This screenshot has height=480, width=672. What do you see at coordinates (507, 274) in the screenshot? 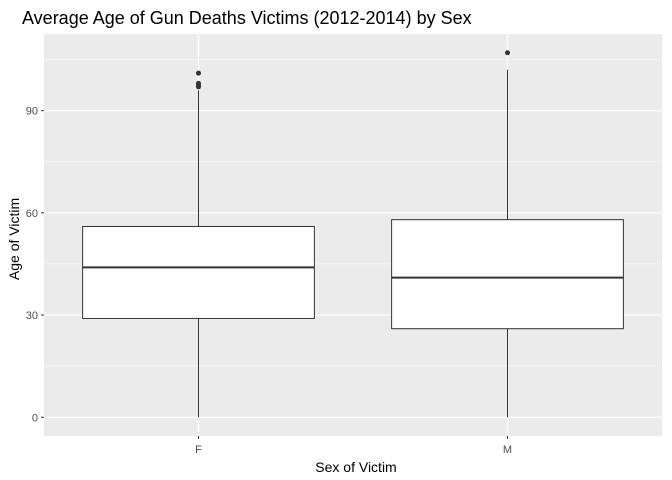
I see `box-M` at bounding box center [507, 274].